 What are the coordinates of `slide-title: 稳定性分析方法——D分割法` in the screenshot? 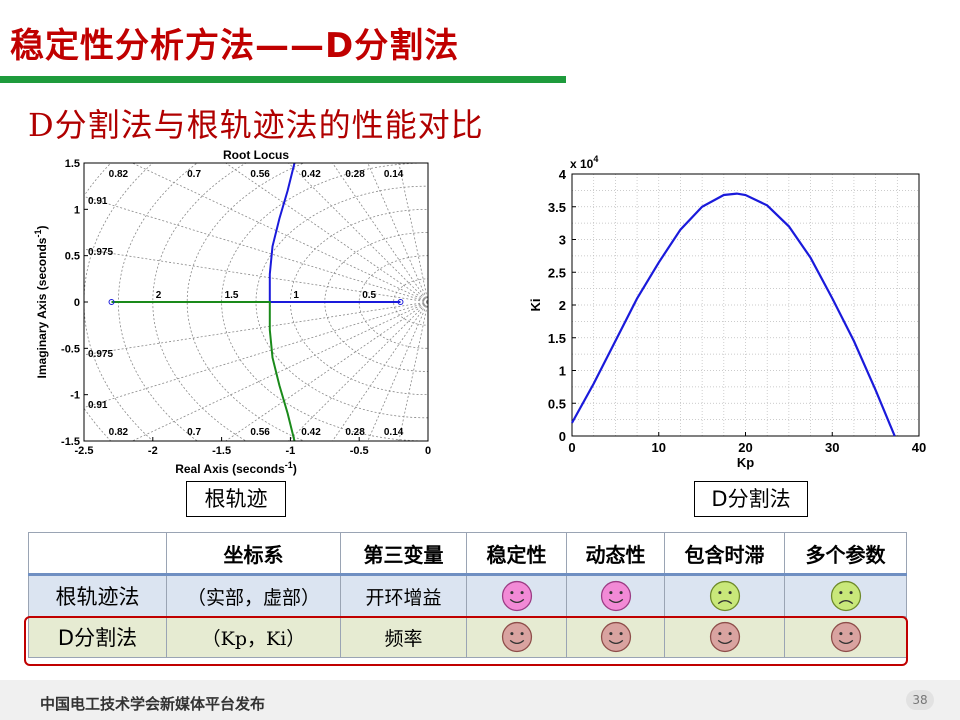 It's located at (235, 46).